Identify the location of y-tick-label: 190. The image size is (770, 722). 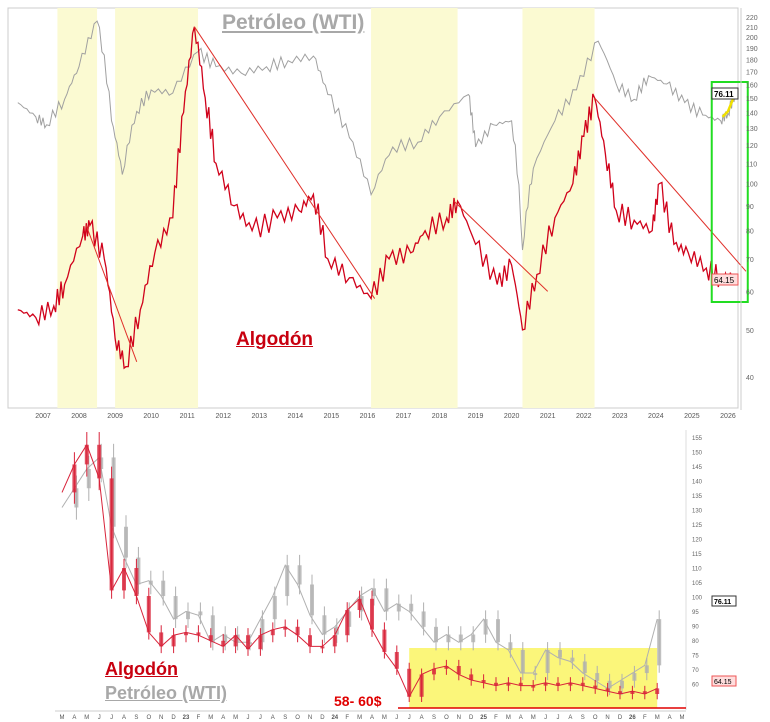
(752, 49).